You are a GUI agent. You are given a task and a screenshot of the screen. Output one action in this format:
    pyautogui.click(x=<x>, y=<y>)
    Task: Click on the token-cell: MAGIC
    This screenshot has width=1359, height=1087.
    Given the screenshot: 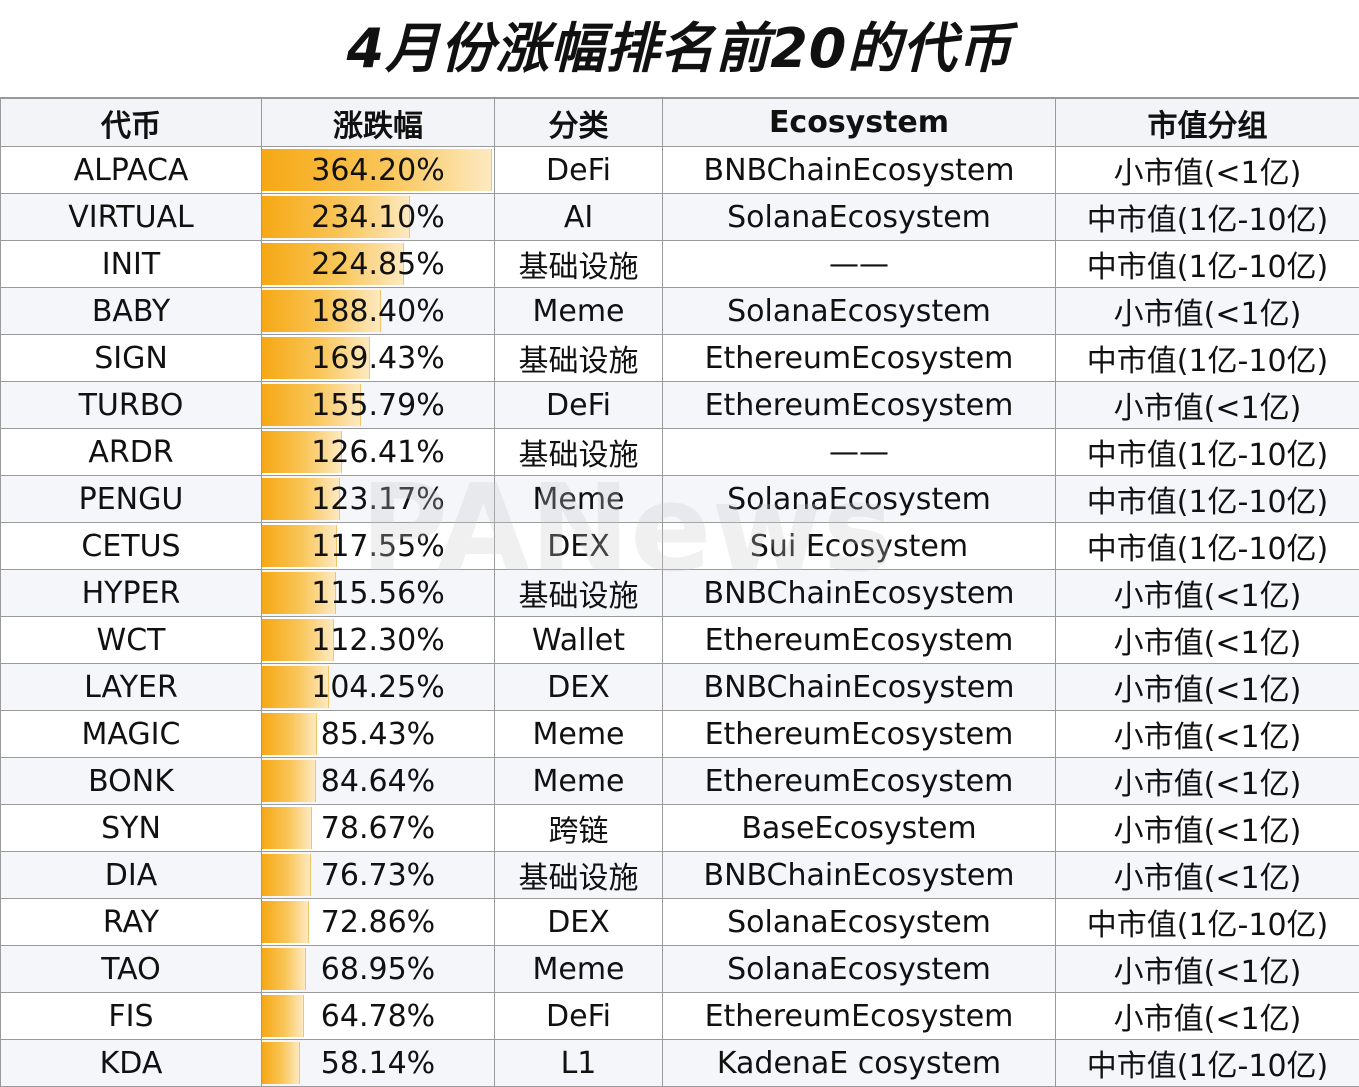 What is the action you would take?
    pyautogui.click(x=131, y=734)
    